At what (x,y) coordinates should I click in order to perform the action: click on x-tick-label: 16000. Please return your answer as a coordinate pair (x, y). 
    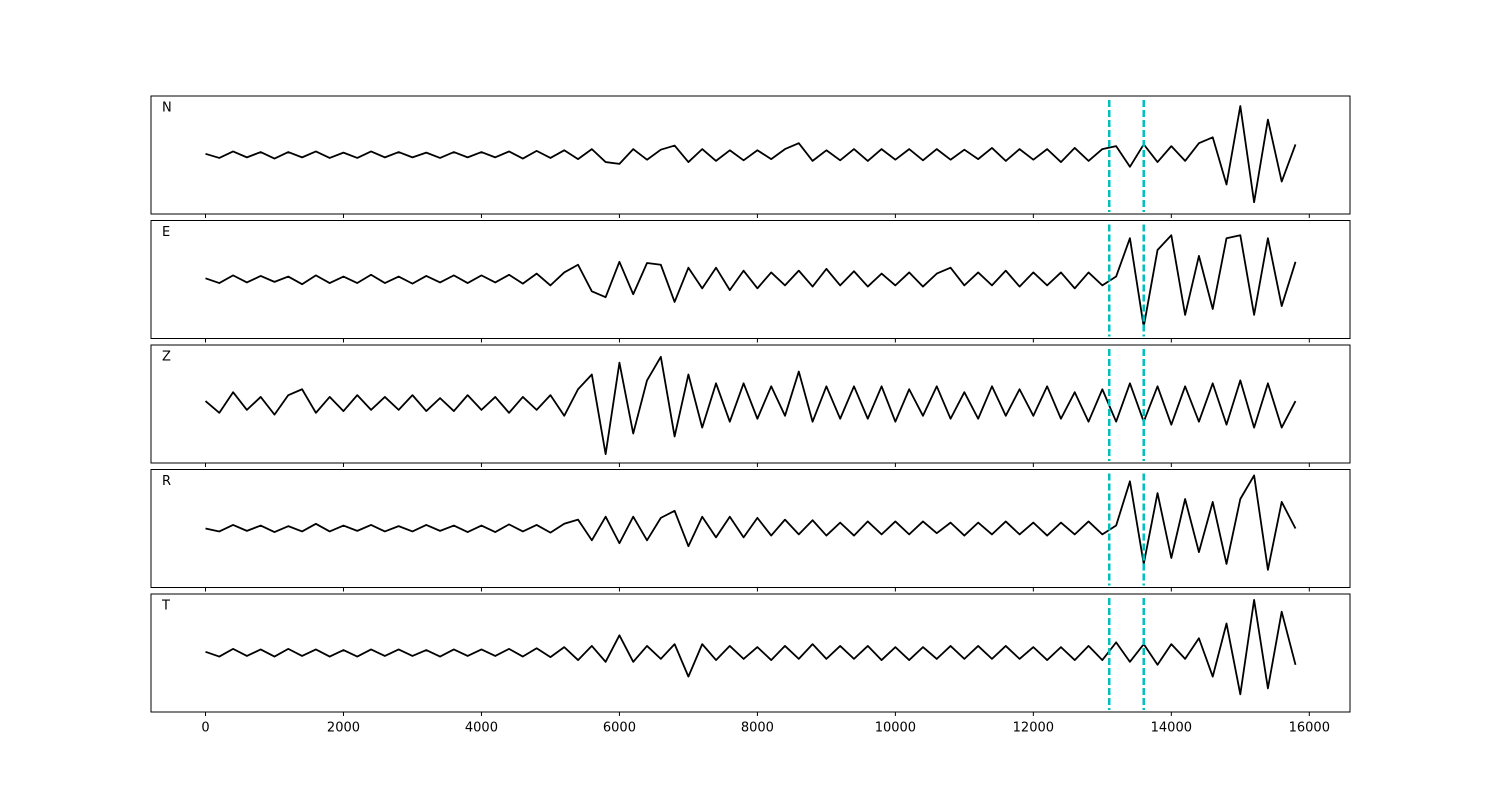
    Looking at the image, I should click on (1309, 728).